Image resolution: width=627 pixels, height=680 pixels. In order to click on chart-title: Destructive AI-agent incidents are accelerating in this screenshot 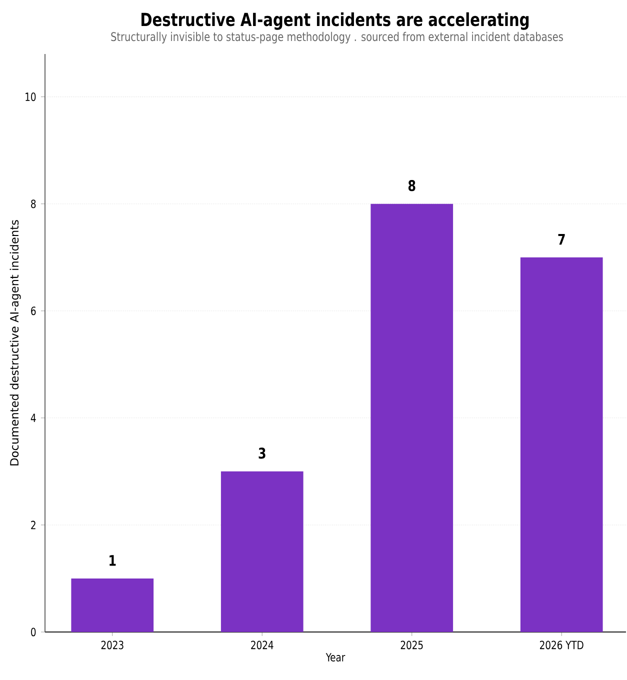, I will do `click(335, 21)`.